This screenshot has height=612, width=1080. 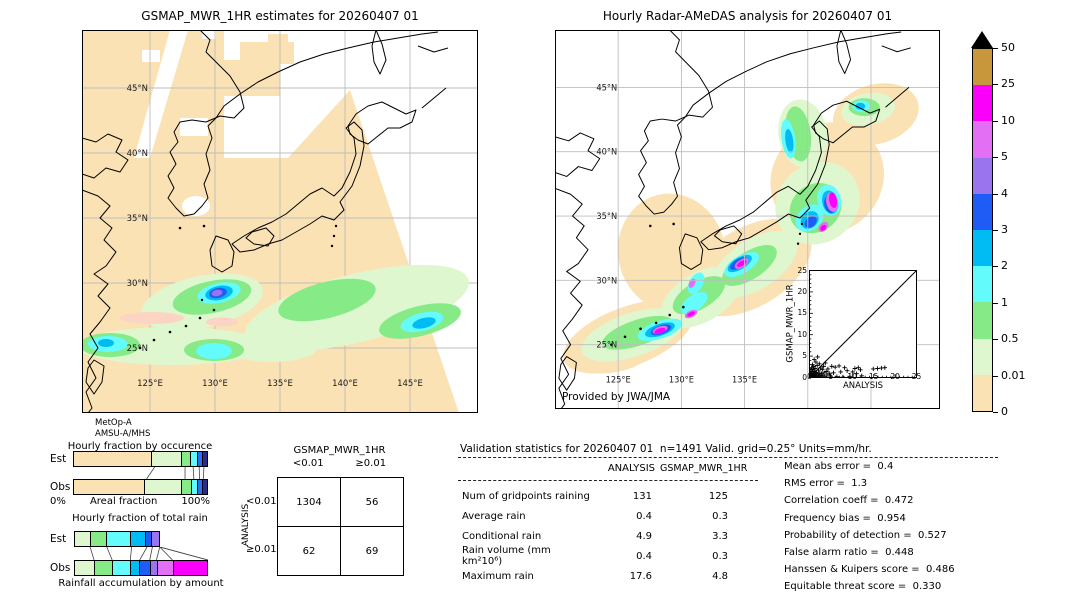 I want to click on inset-y-tick: 20, so click(x=802, y=291).